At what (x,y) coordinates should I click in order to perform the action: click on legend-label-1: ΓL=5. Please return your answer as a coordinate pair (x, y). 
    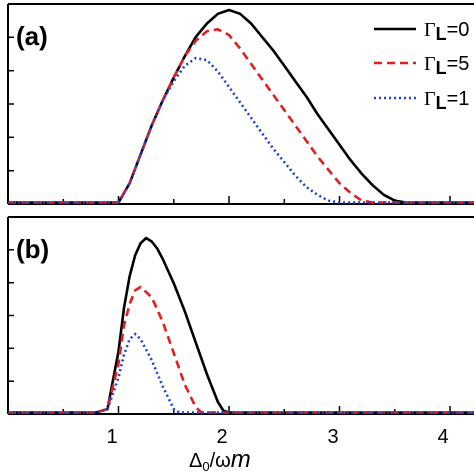
    Looking at the image, I should click on (446, 65).